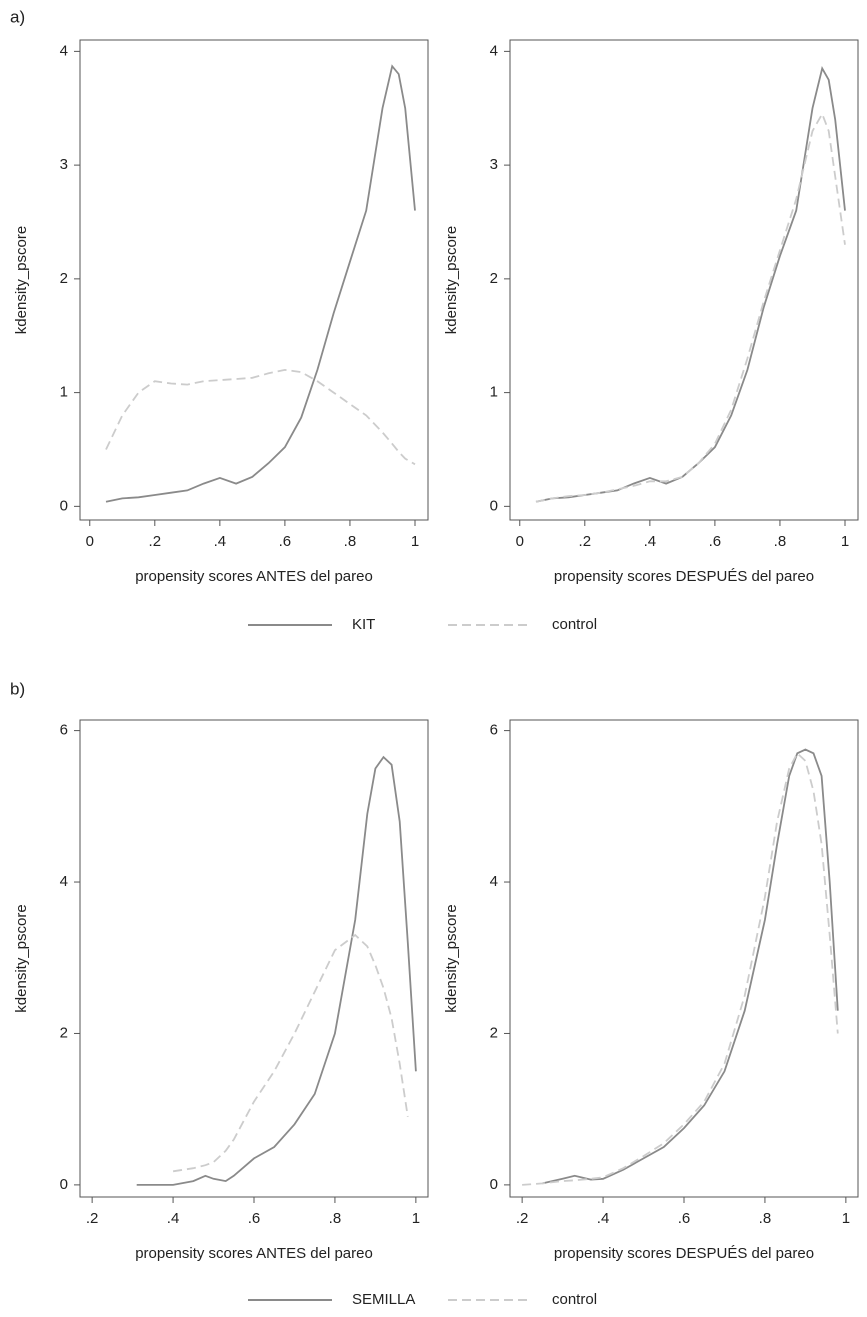 This screenshot has width=867, height=1317. Describe the element at coordinates (17, 16) in the screenshot. I see `panel-label: a)` at that location.